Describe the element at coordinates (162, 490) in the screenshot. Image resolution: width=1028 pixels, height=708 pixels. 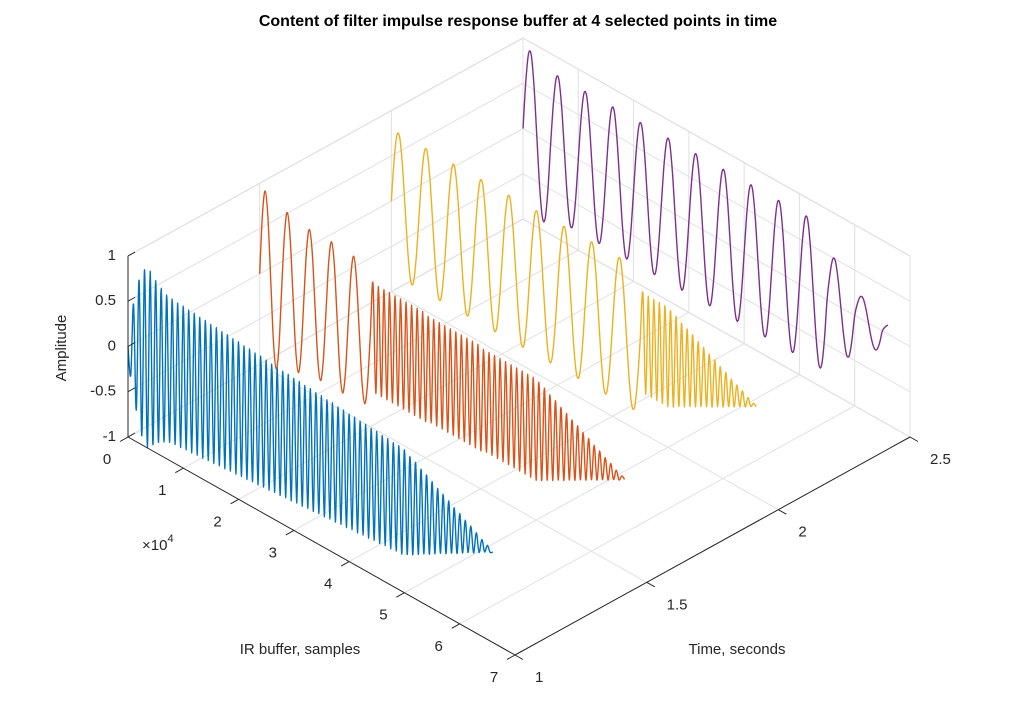
I see `x-tick-label: 1` at that location.